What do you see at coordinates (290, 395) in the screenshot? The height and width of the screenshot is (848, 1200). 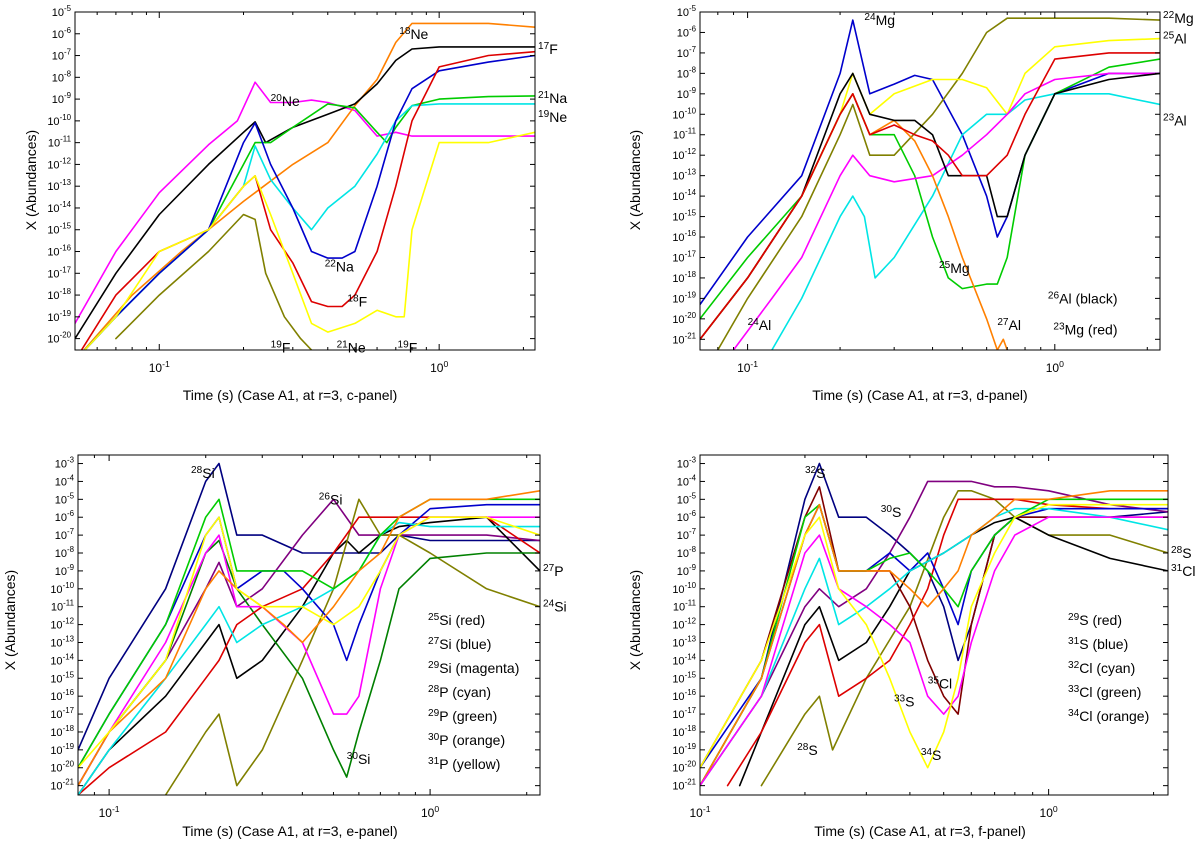 I see `x-axis-title: Time (s) (Case A1, at r=3, c-panel)` at bounding box center [290, 395].